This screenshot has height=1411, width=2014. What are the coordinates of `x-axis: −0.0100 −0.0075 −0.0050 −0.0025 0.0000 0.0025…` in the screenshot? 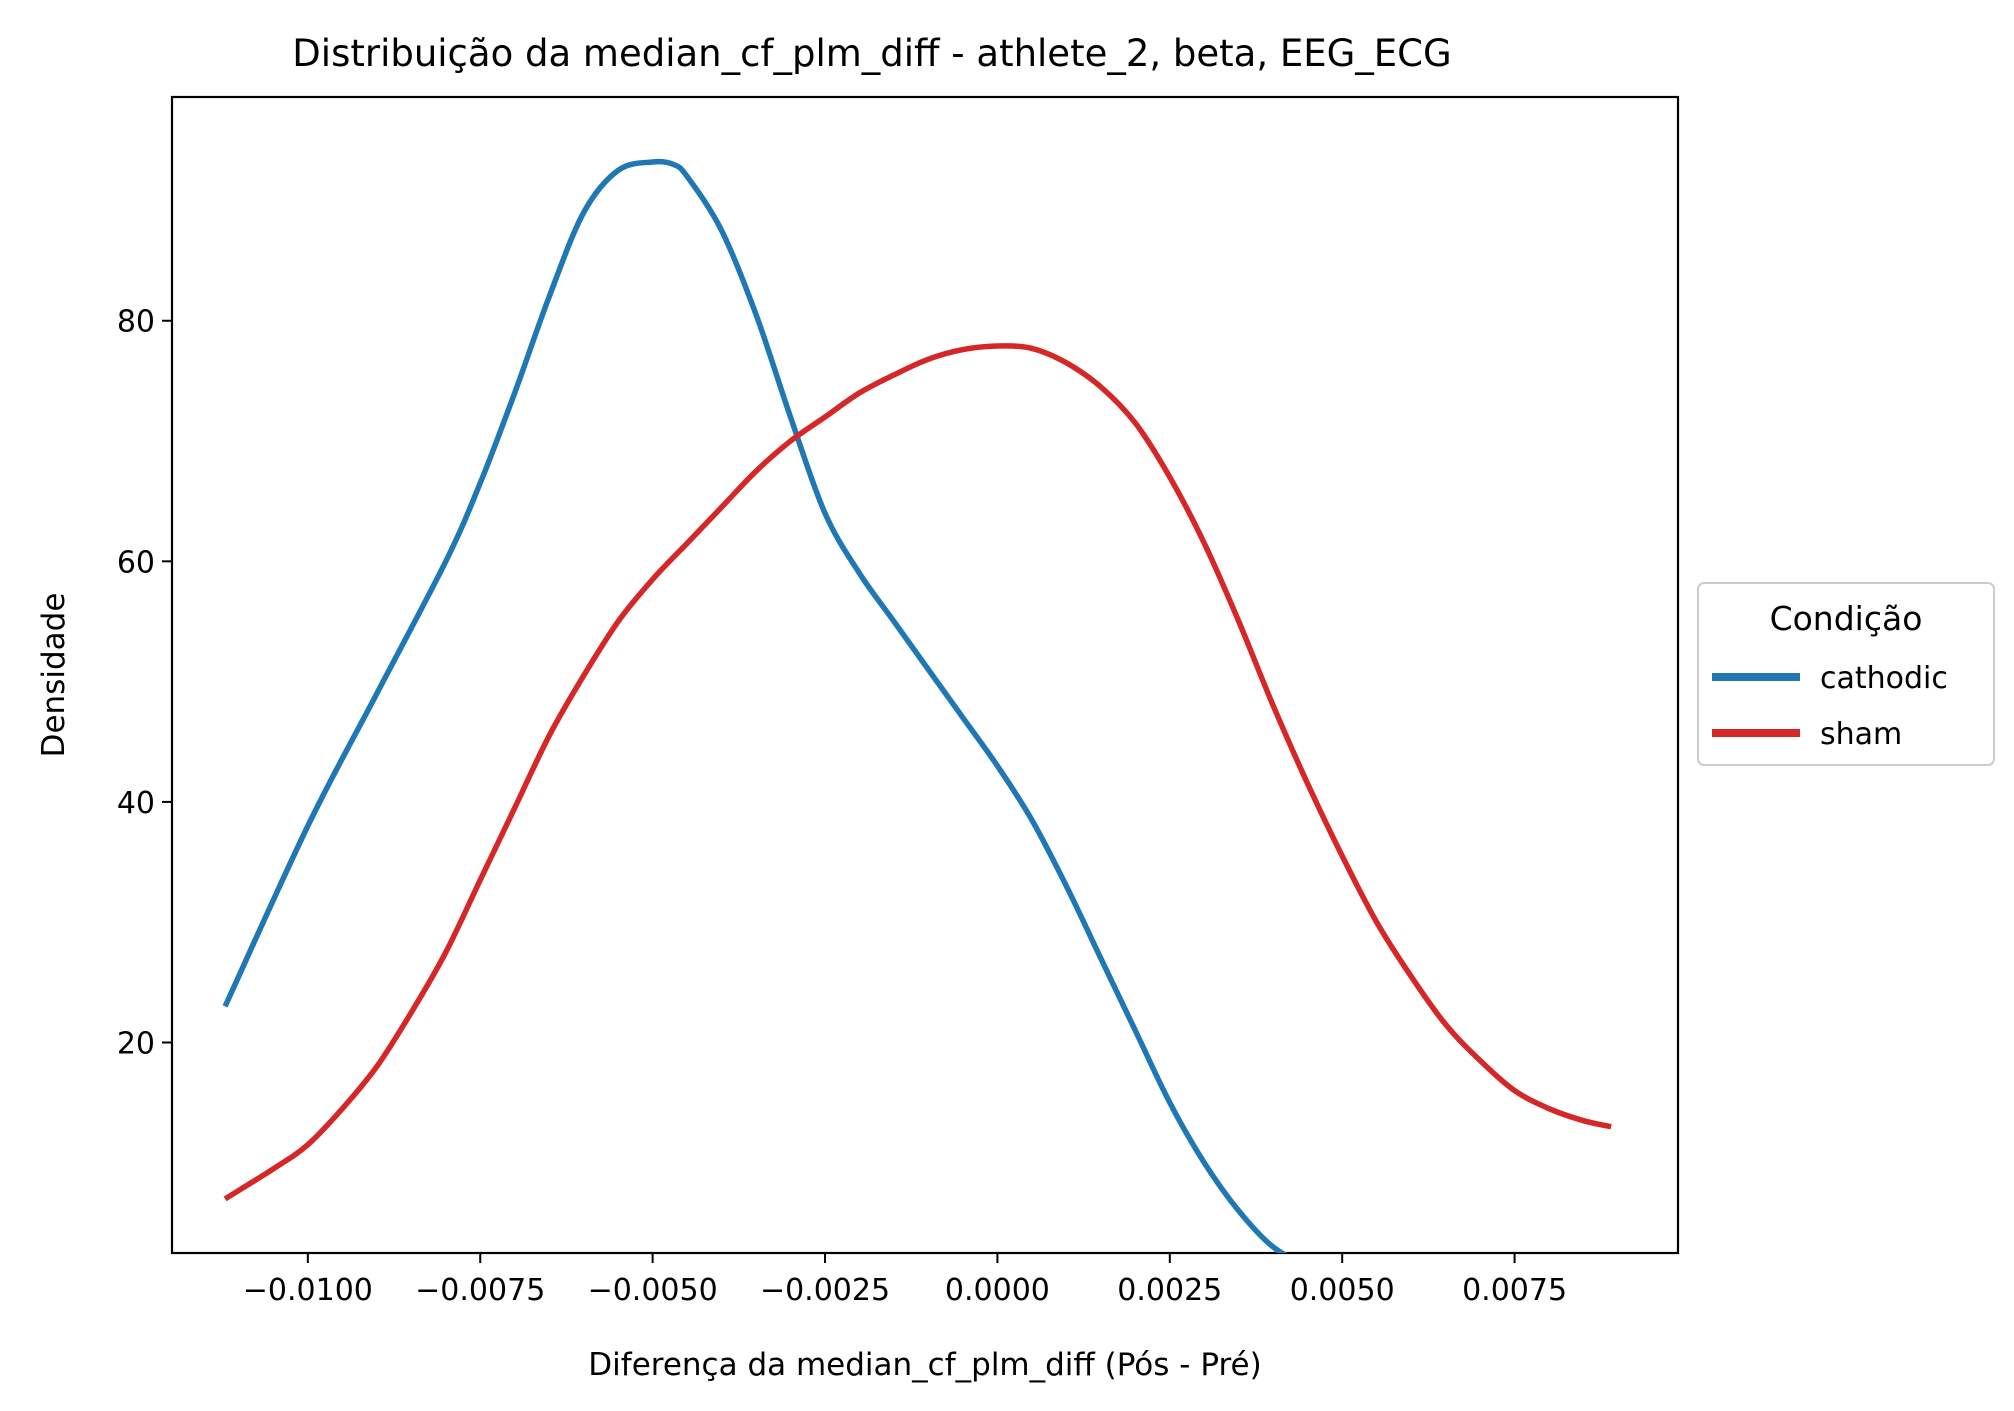 It's located at (905, 1280).